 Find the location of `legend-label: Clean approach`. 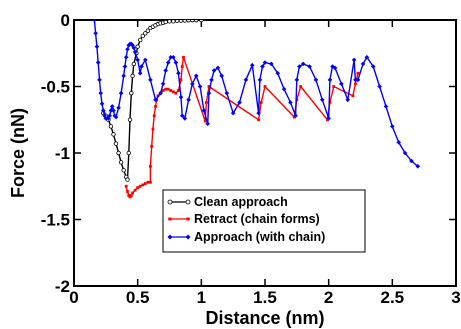

legend-label: Clean approach is located at coordinates (241, 202).